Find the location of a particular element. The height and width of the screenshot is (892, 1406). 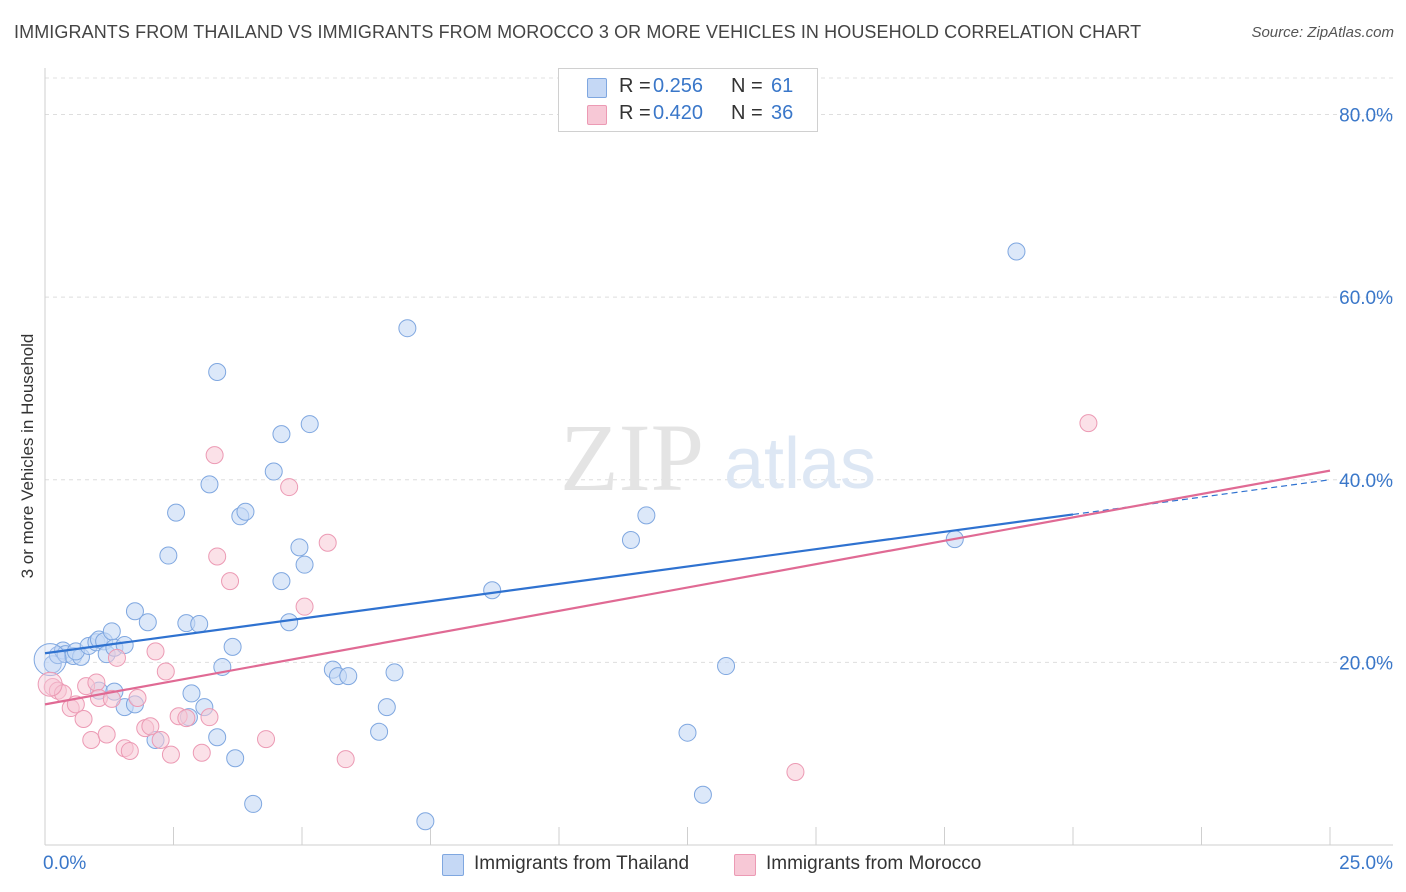

y-tick-label: 40.0% is located at coordinates (1366, 481).